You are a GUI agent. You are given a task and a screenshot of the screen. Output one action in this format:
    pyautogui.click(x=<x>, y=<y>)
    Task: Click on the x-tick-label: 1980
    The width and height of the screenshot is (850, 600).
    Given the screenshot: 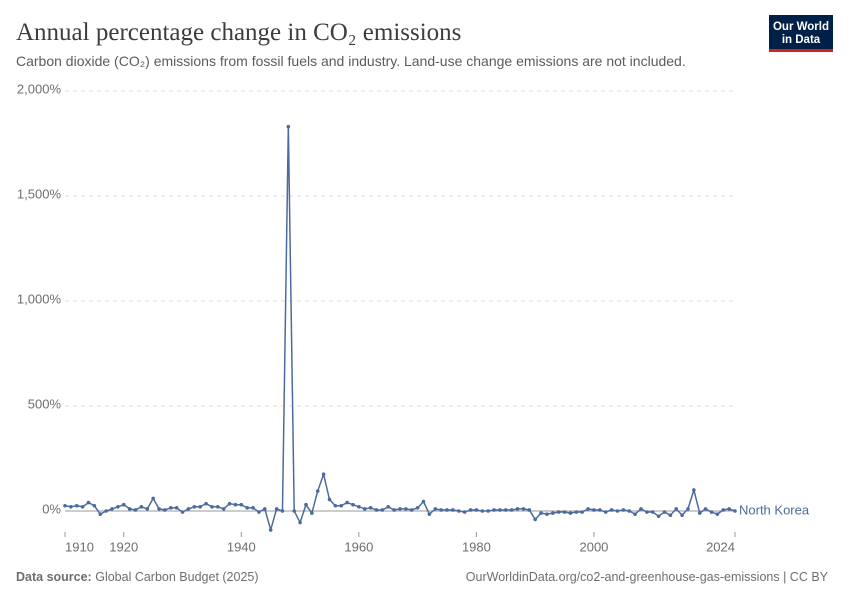 What is the action you would take?
    pyautogui.click(x=476, y=546)
    